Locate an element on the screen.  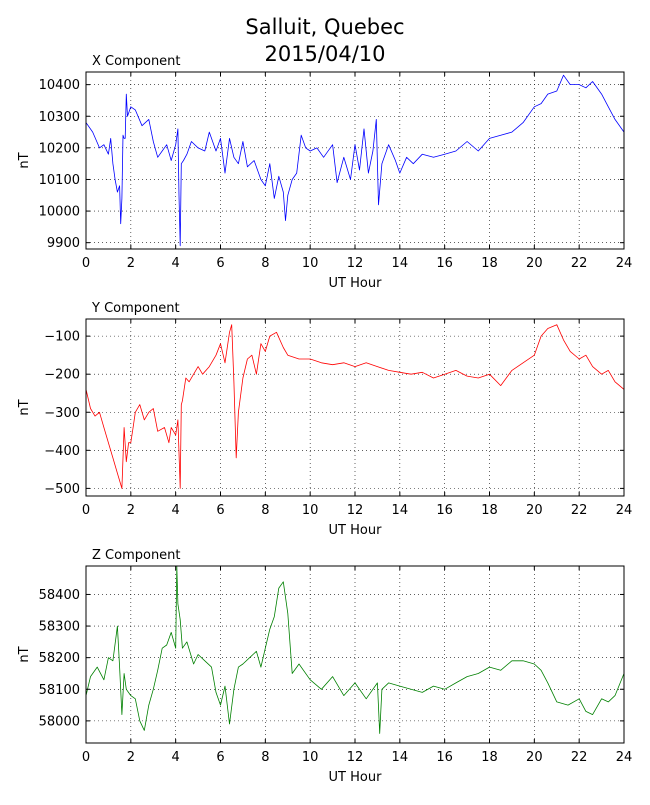
y-tick-label: 58100 is located at coordinates (59, 690).